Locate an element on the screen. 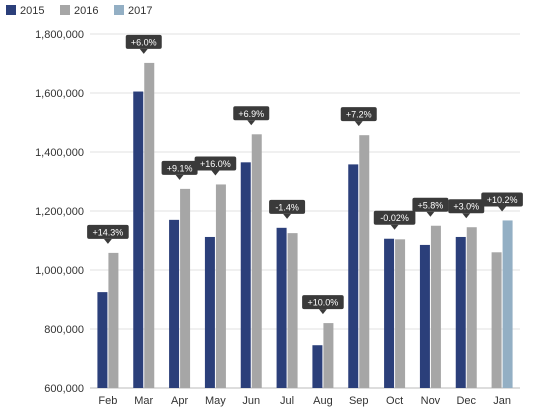  bar-2016-may is located at coordinates (220, 286).